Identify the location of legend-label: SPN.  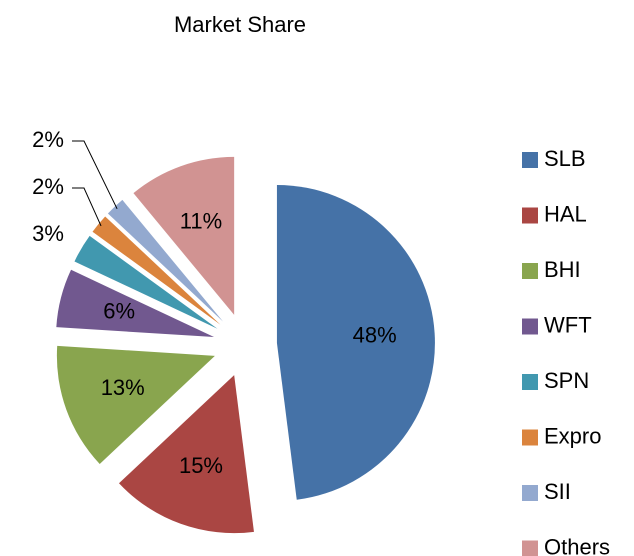
(566, 380).